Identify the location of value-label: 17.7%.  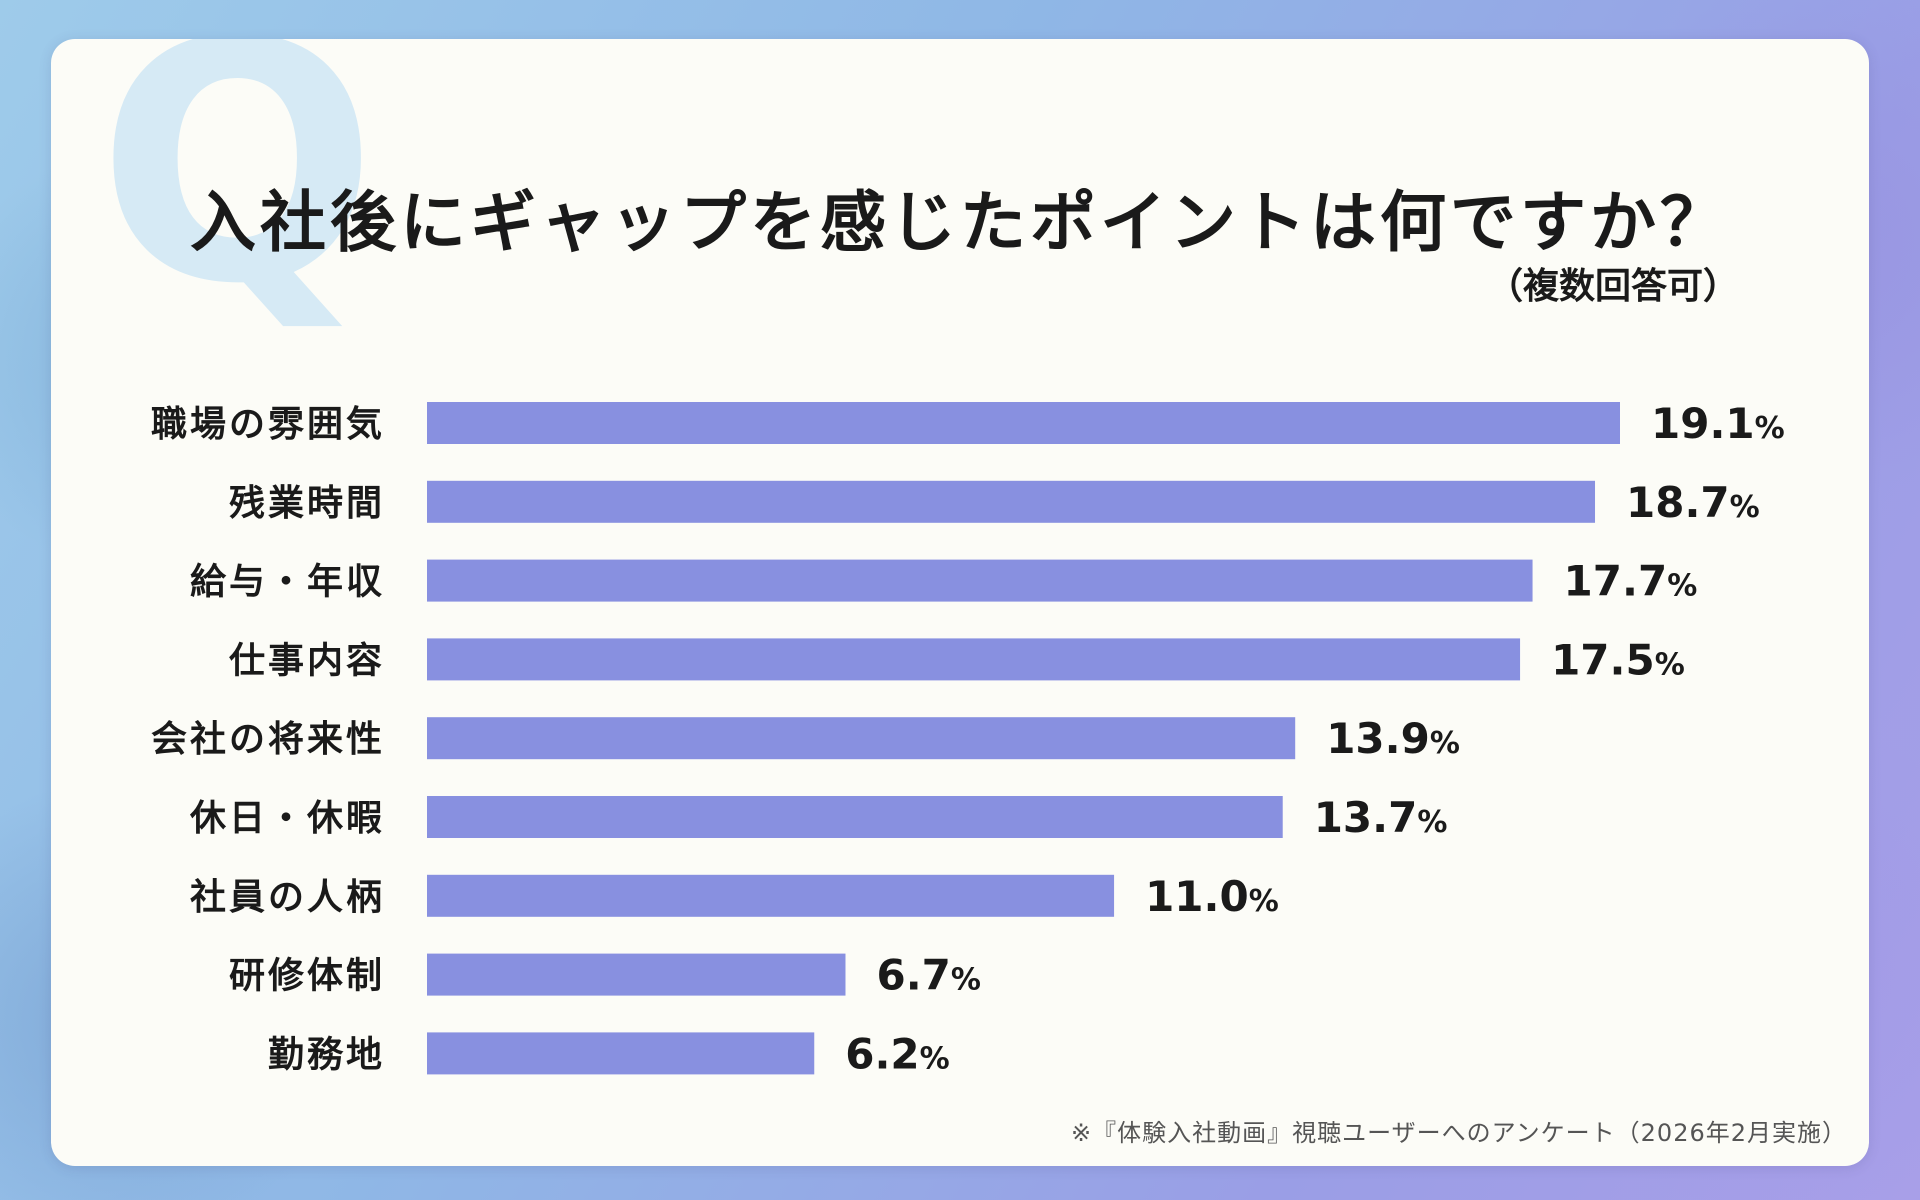
(1631, 581).